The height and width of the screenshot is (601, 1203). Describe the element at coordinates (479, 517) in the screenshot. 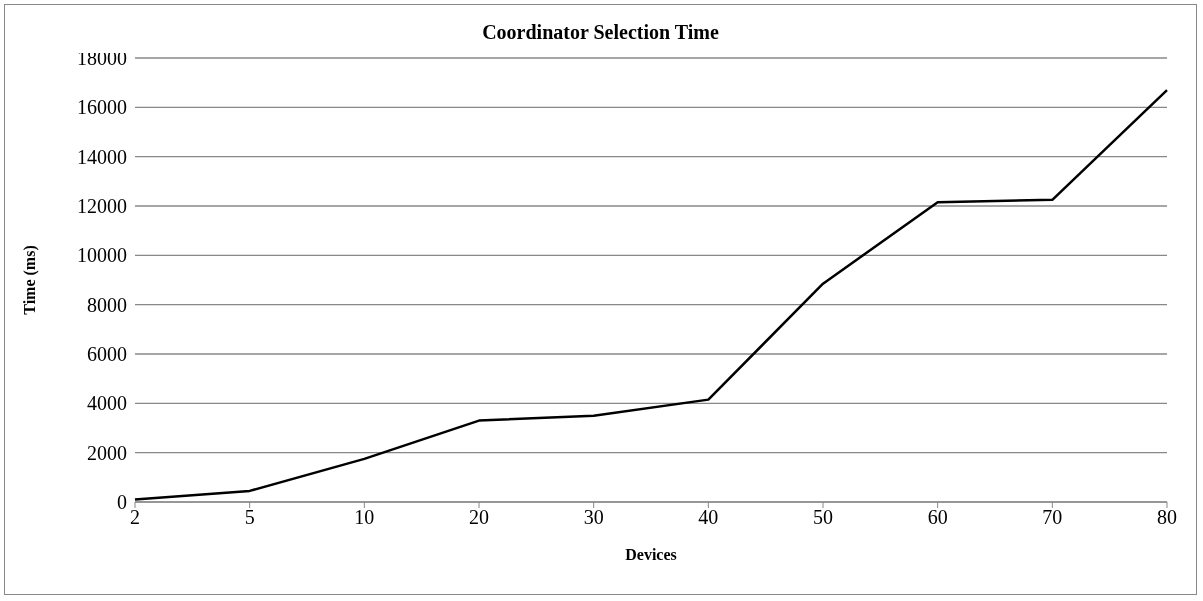

I see `x-tick-label: 20` at that location.